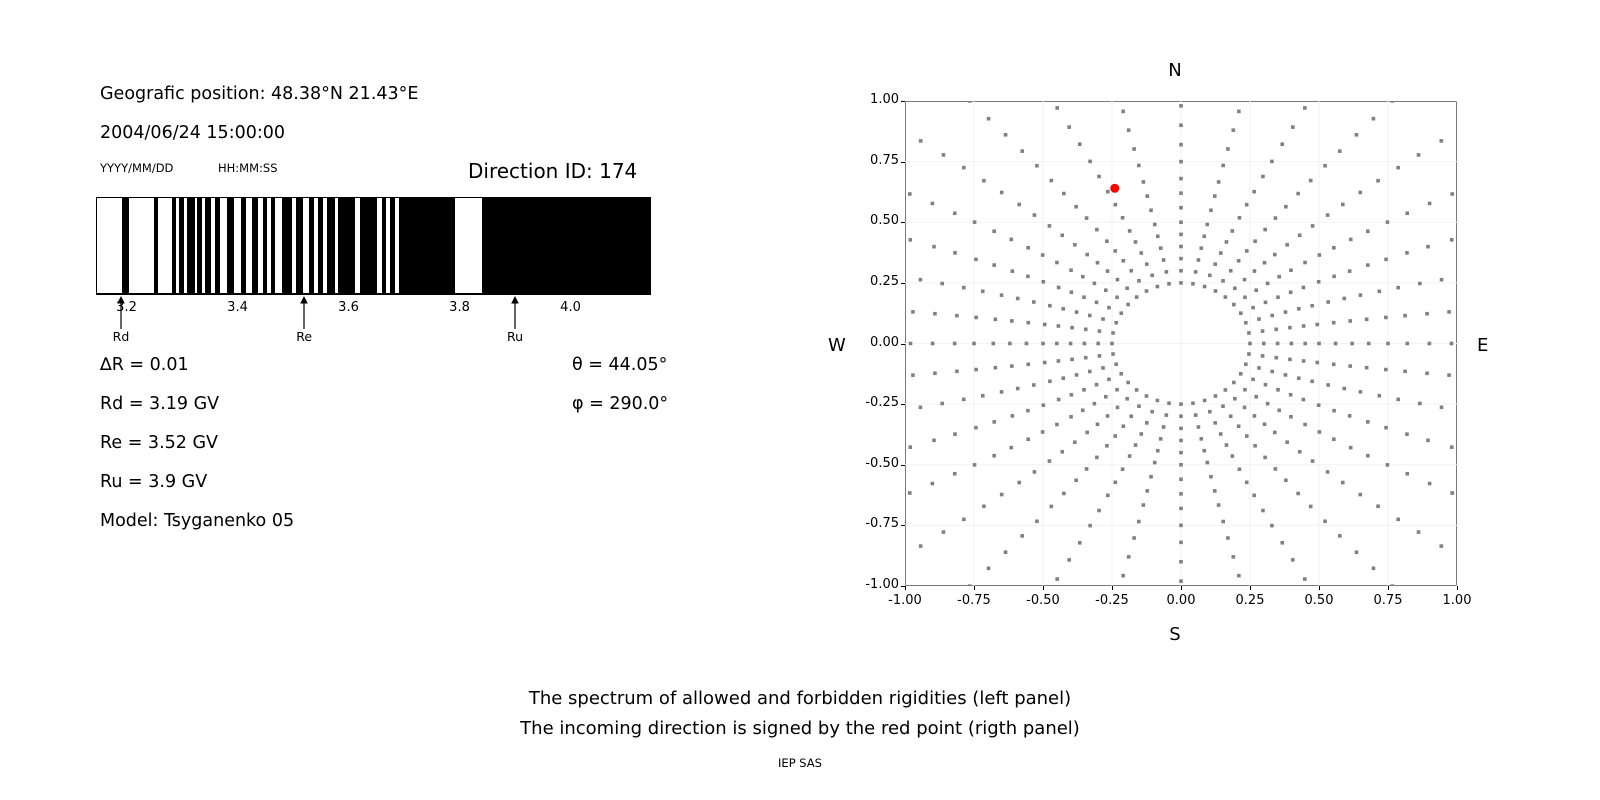 This screenshot has height=800, width=1600. Describe the element at coordinates (884, 160) in the screenshot. I see `polar-y-tick-label: 0.75` at that location.